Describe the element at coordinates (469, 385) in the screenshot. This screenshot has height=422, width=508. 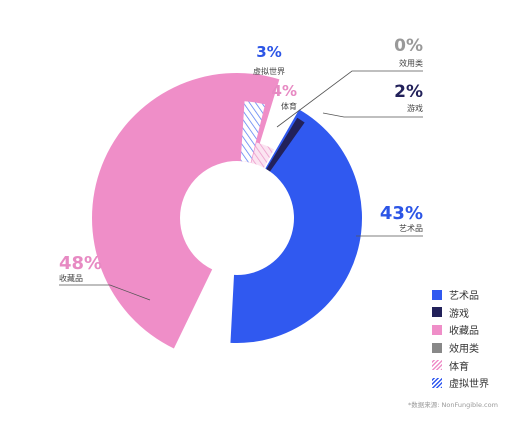
I see `legend-label: 虚拟世界` at that location.